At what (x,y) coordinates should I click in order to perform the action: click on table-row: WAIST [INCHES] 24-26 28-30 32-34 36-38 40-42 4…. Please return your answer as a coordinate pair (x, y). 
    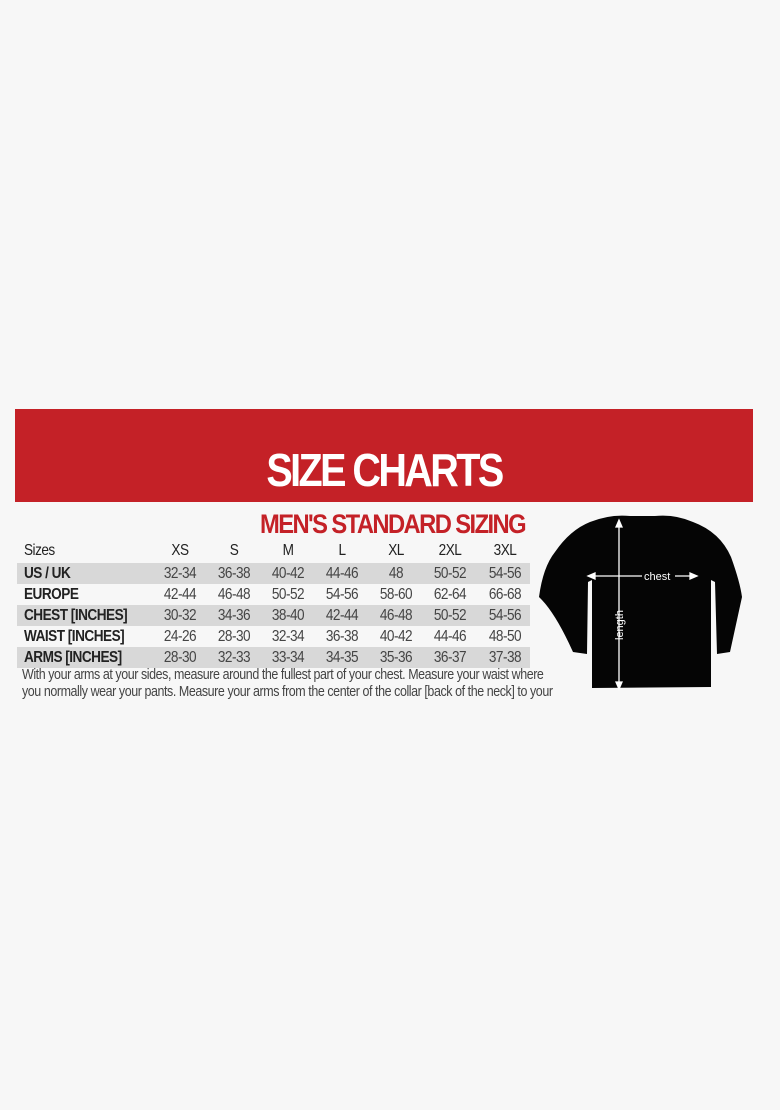
    Looking at the image, I should click on (273, 636).